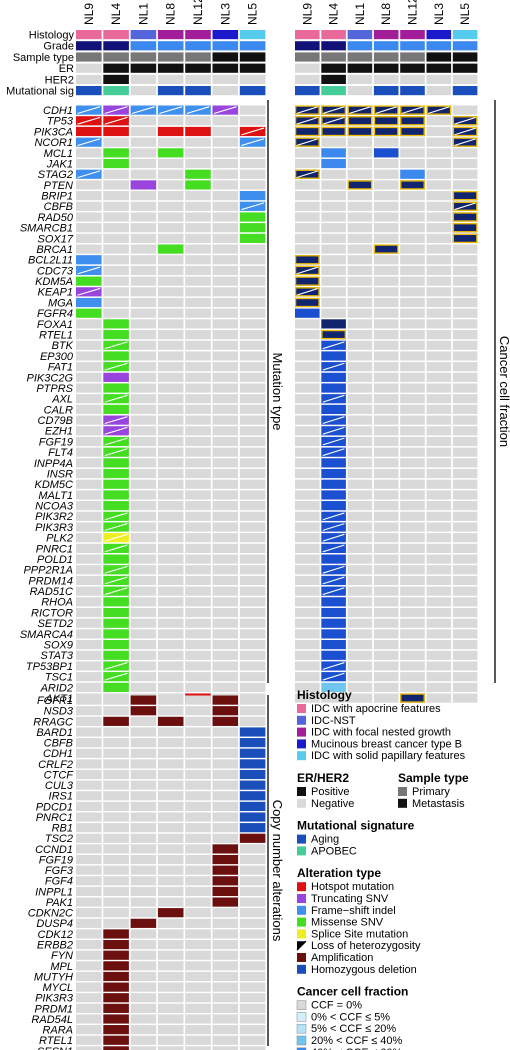  I want to click on cna-gene-label-CRLF2: CRLF2, so click(55, 765).